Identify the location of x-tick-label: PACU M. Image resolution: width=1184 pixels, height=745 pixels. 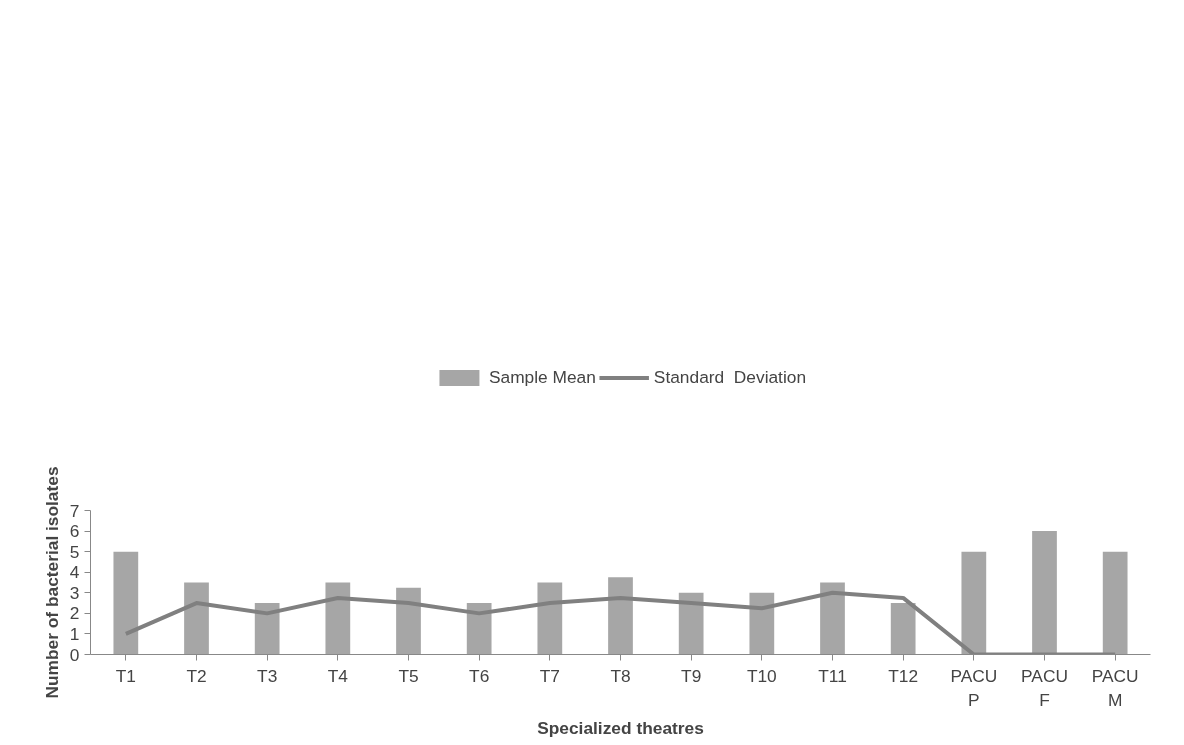
(1115, 687).